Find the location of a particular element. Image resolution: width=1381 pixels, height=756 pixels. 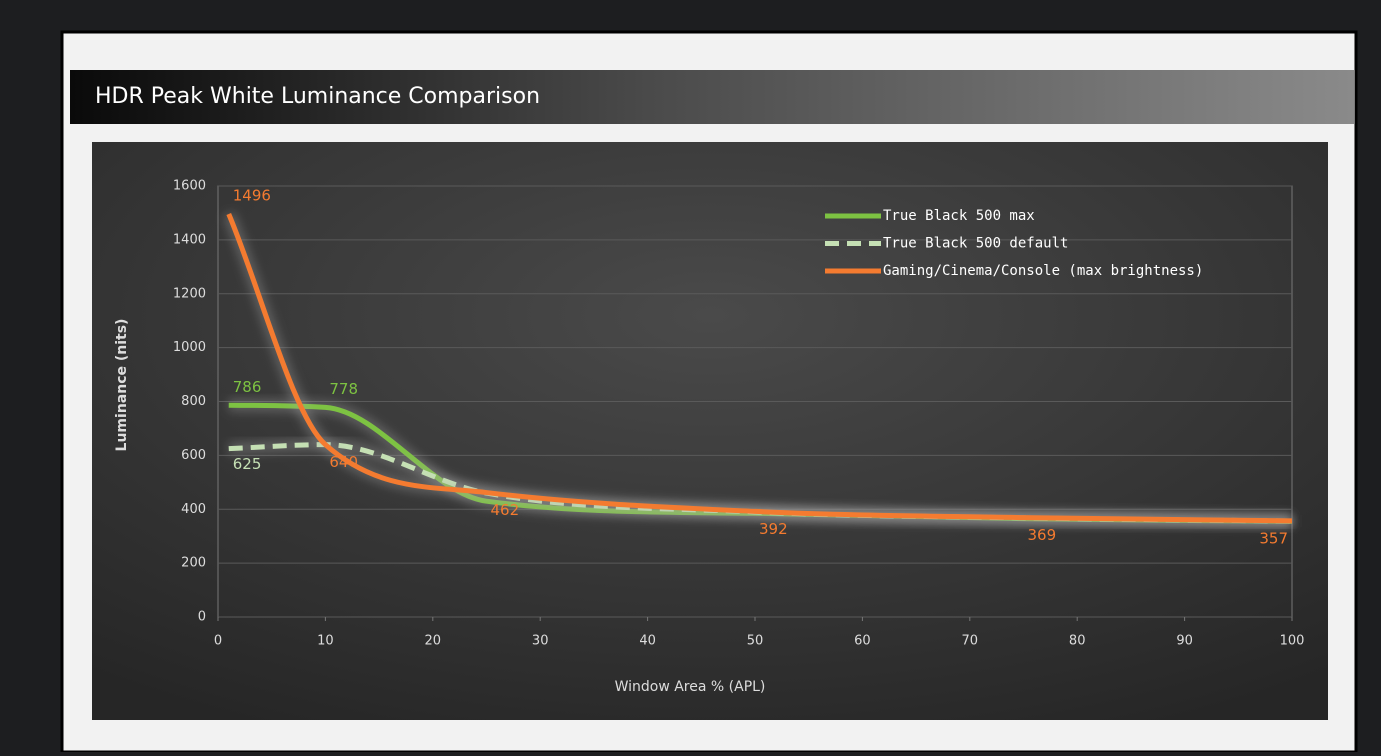

title-bar is located at coordinates (712, 97).